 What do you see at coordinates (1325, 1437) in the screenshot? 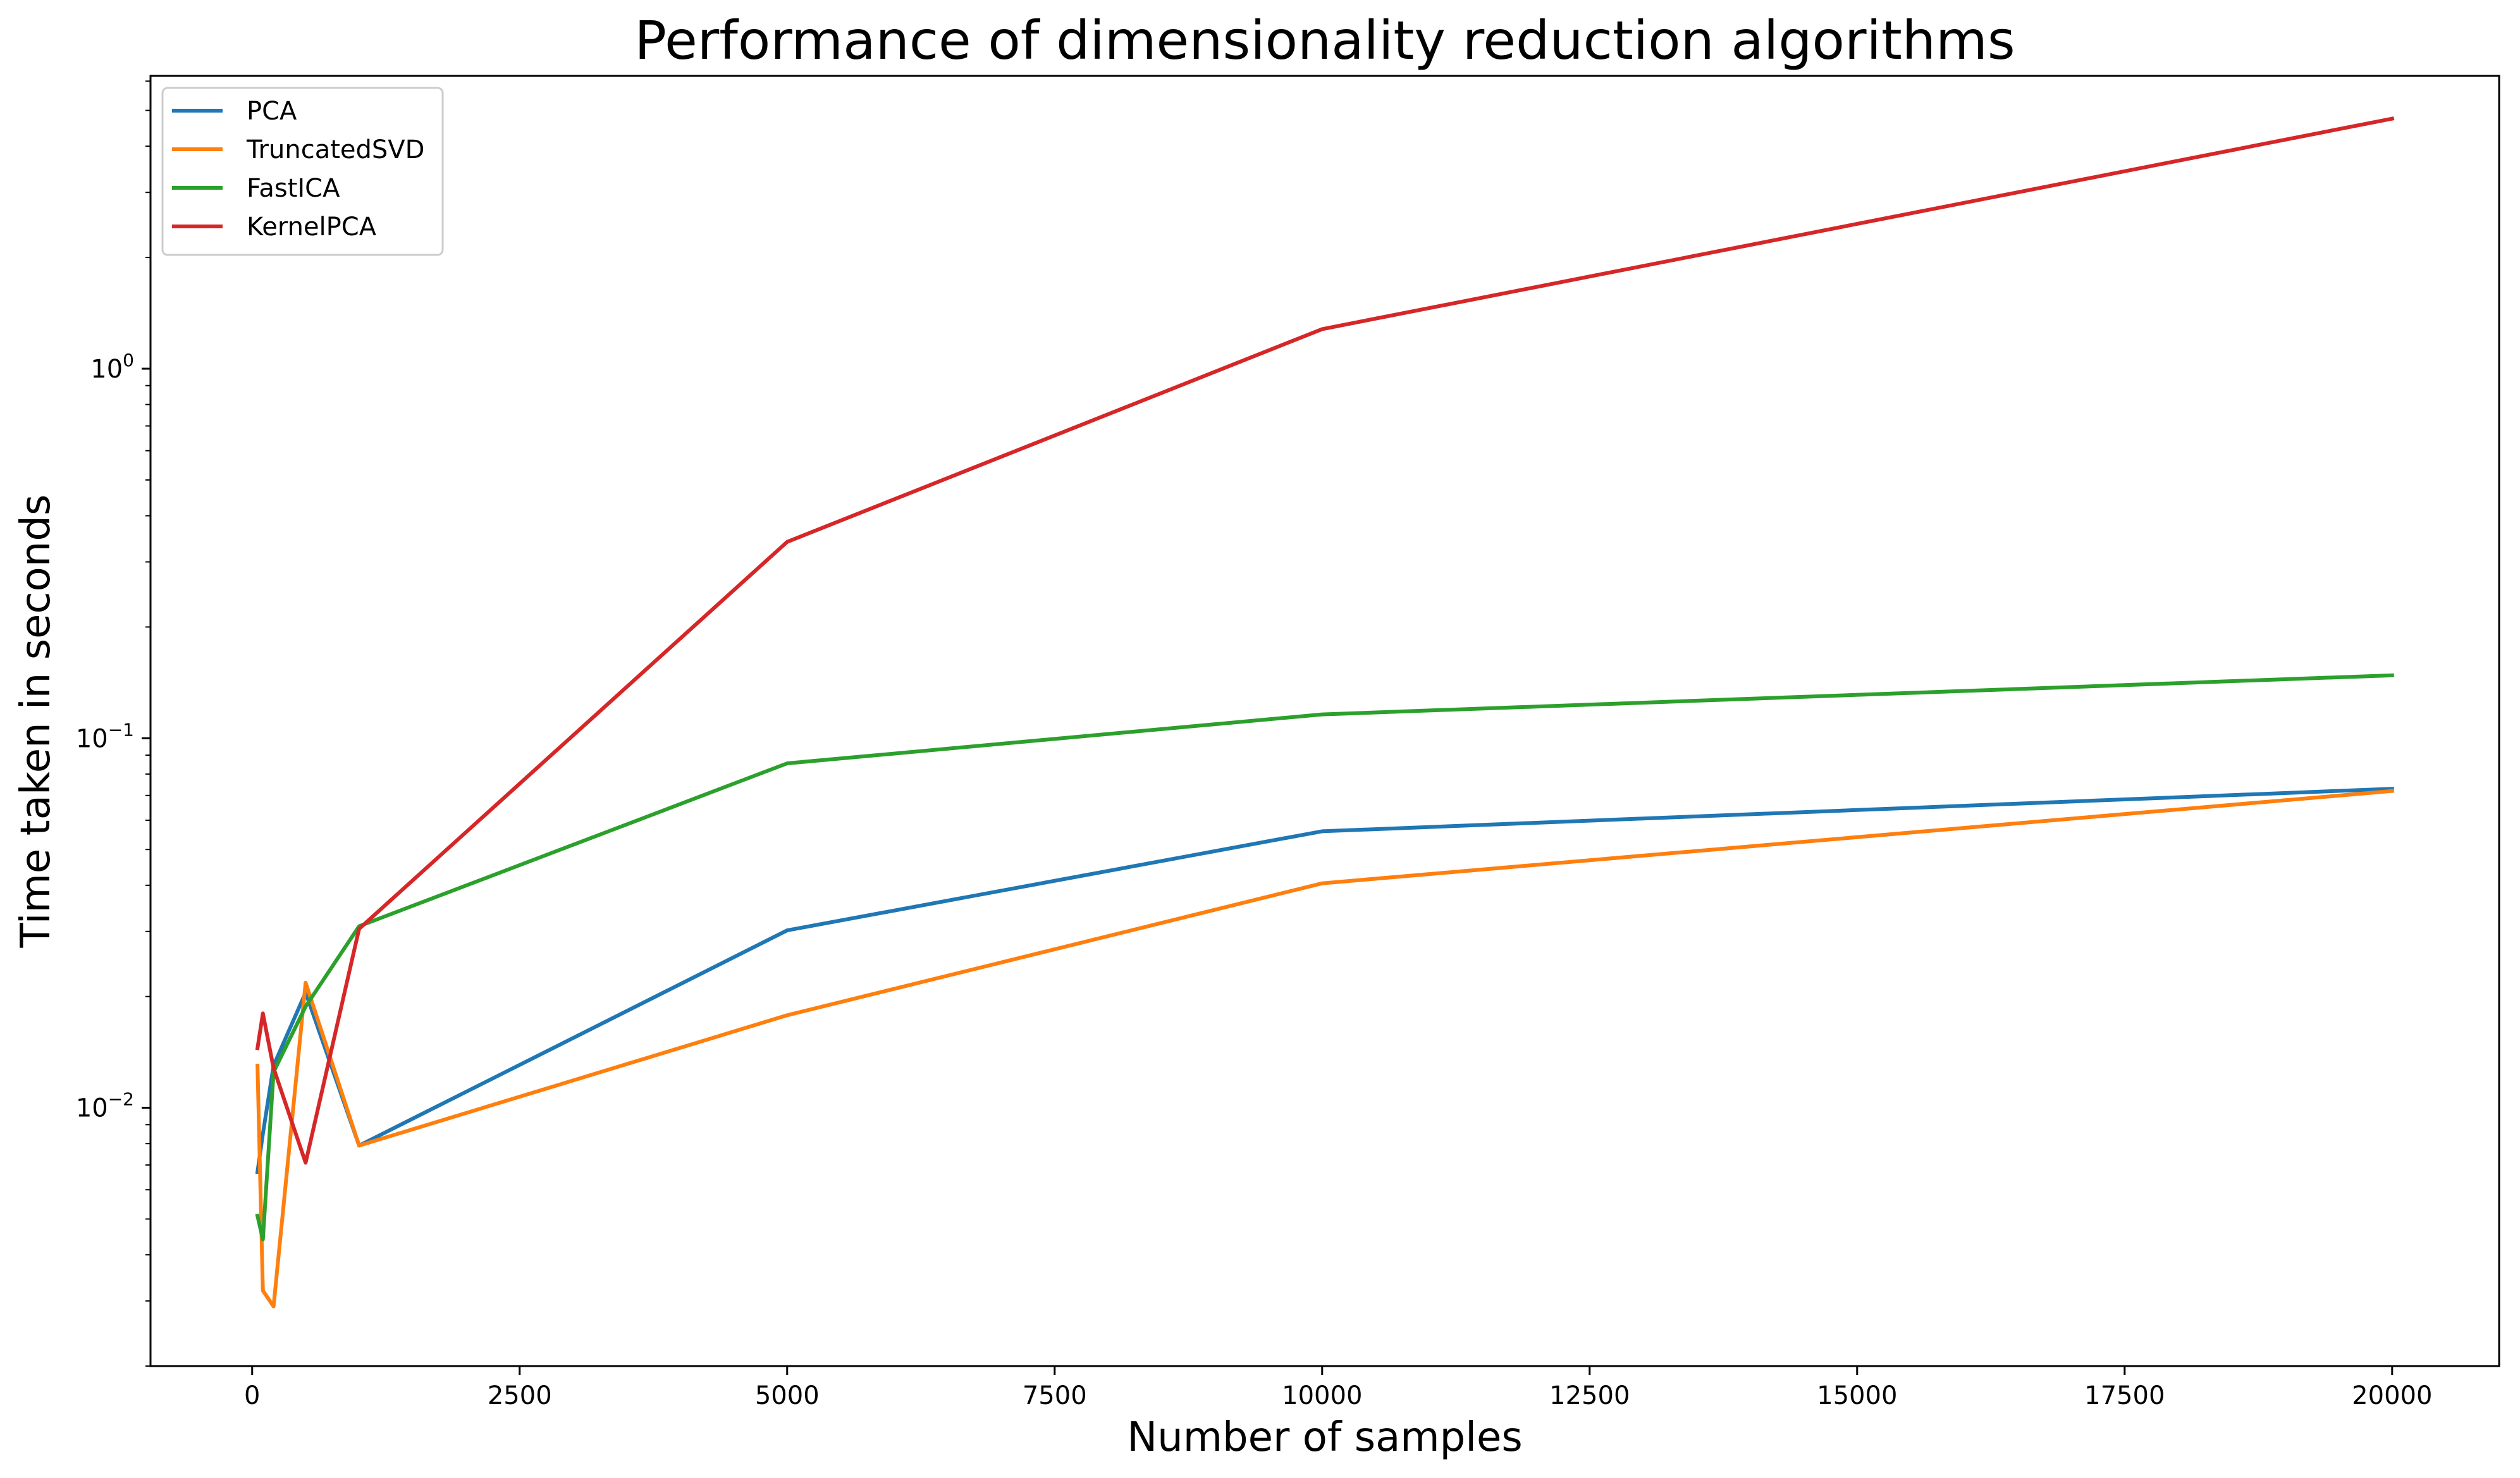
I see `x-axis-label: Number of samples` at bounding box center [1325, 1437].